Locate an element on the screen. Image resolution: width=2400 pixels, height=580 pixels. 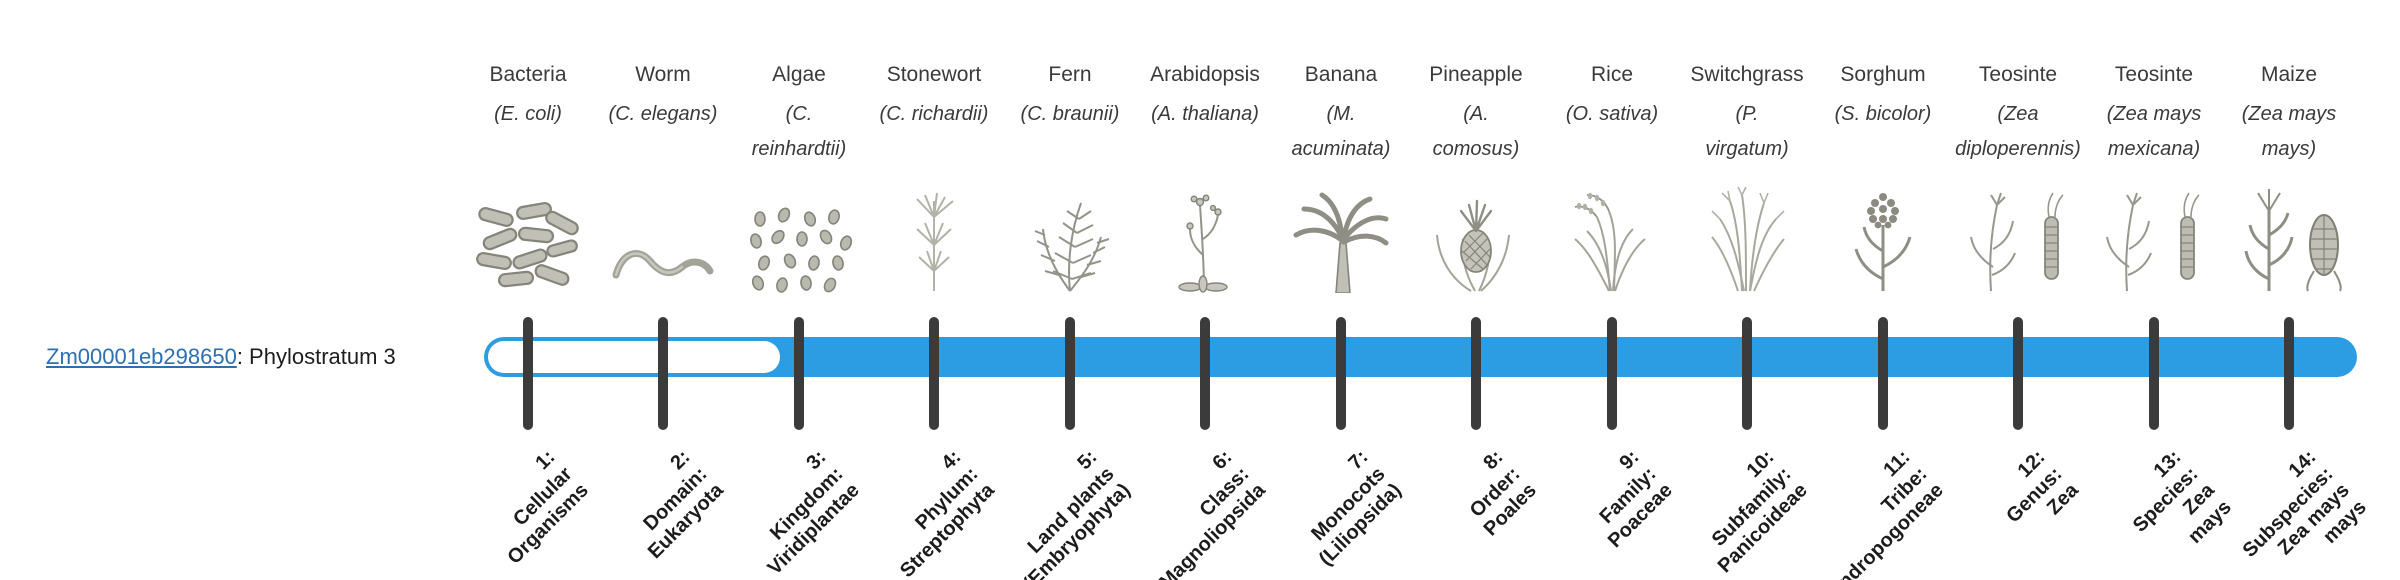
organism-scientific-name: (C. richardii) is located at coordinates (934, 114).